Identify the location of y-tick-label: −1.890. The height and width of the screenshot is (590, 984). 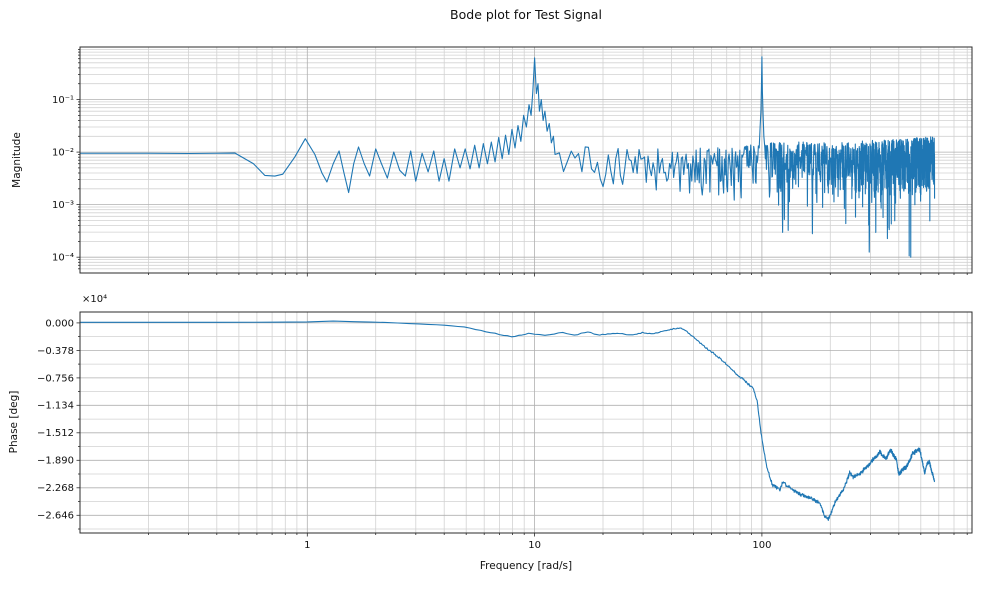
(55, 461).